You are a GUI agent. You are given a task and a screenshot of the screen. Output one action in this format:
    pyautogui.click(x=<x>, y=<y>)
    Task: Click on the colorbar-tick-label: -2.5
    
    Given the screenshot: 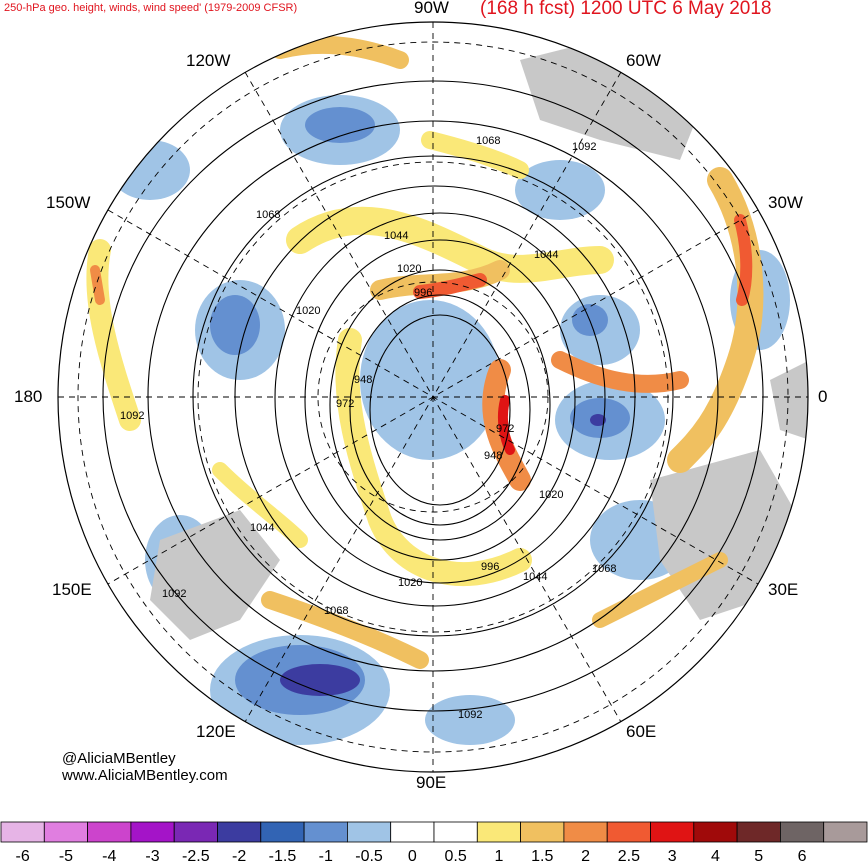 What is the action you would take?
    pyautogui.click(x=196, y=856)
    